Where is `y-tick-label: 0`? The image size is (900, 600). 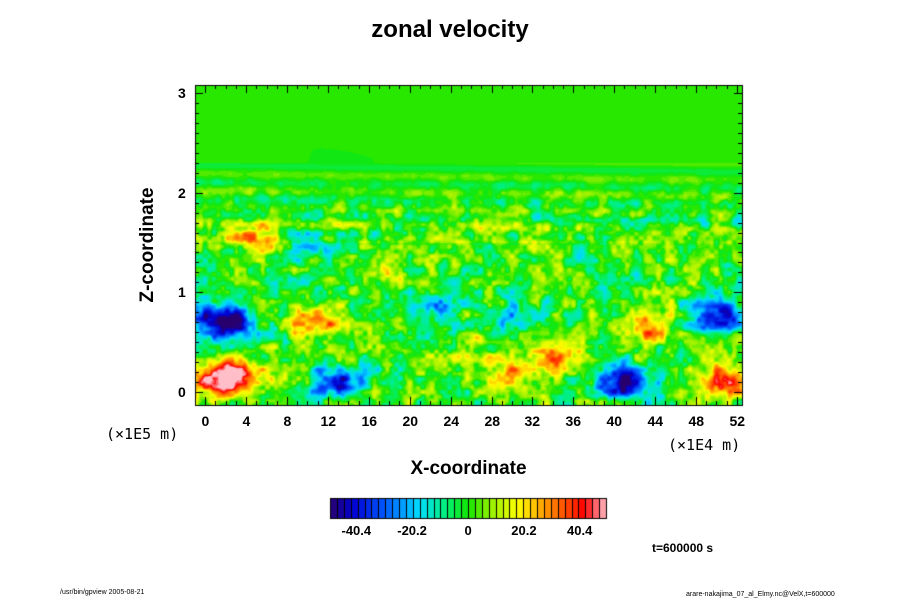 y-tick-label: 0 is located at coordinates (182, 391).